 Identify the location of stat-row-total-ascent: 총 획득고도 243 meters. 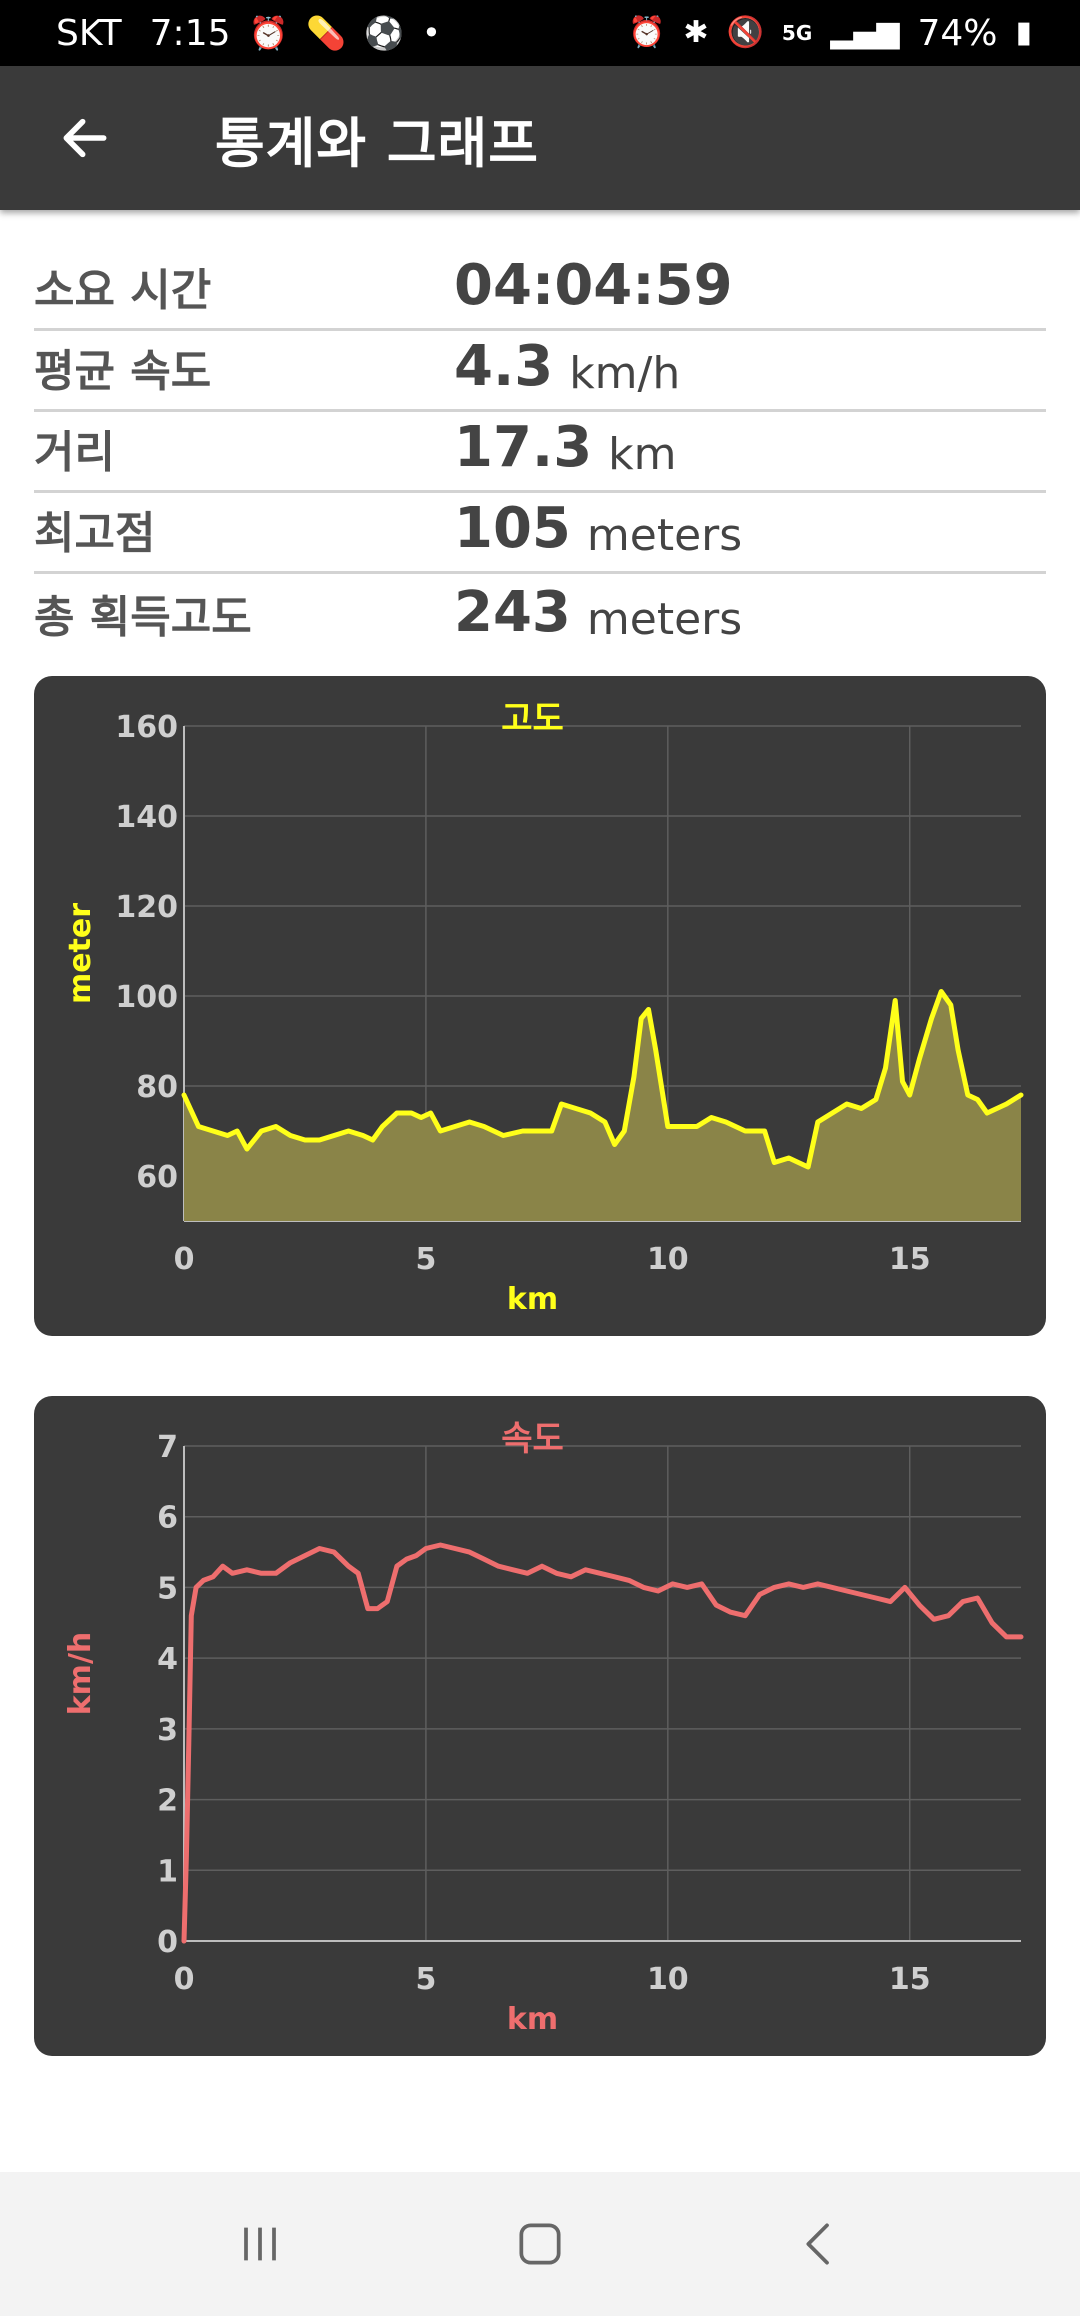
(540, 614).